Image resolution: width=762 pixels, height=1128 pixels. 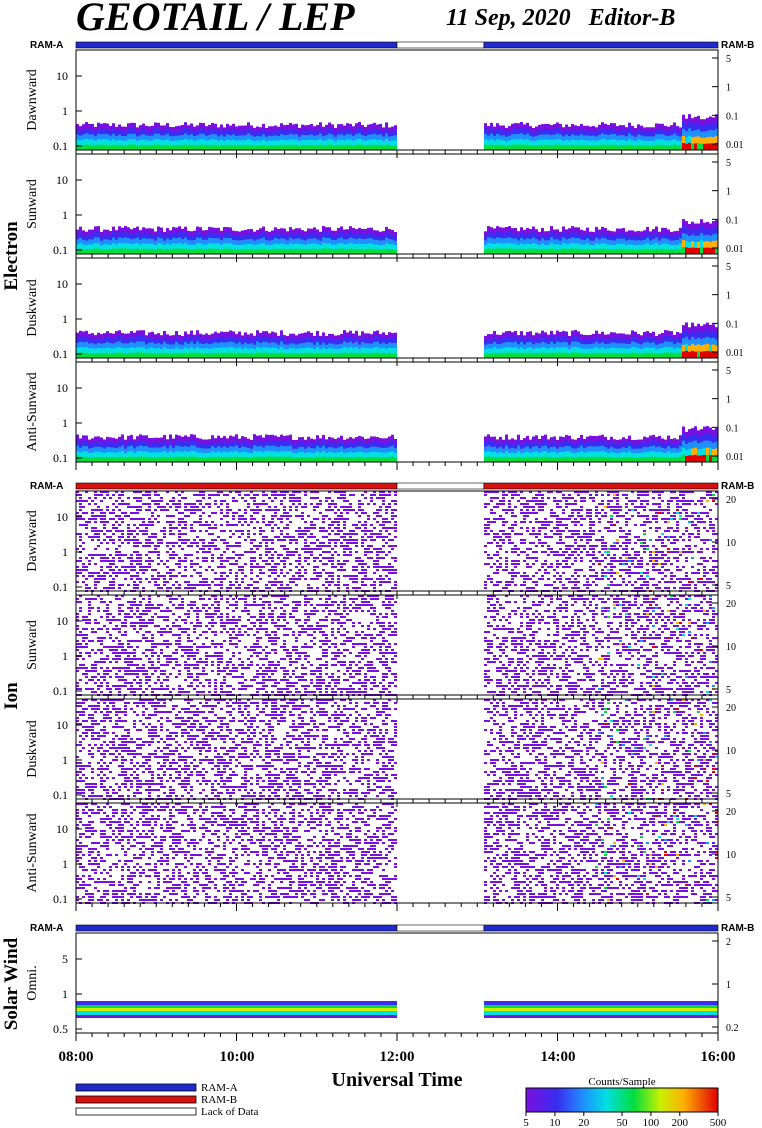 What do you see at coordinates (728, 296) in the screenshot?
I see `y-tick-label-right: 1` at bounding box center [728, 296].